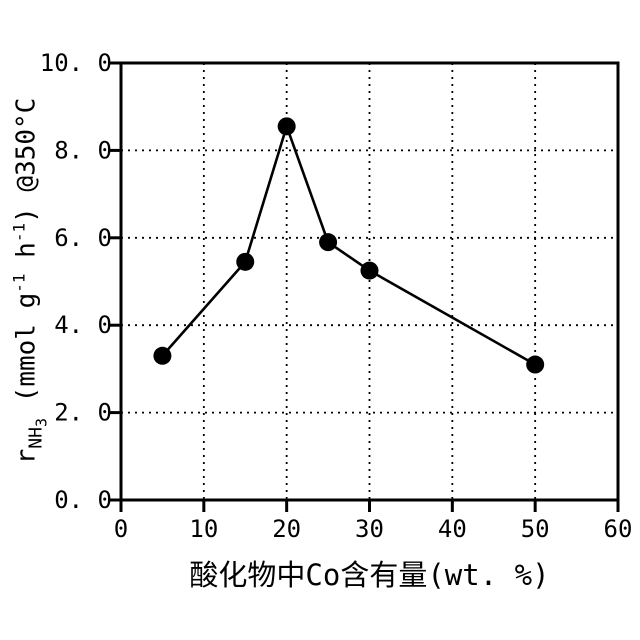 This screenshot has height=640, width=640. I want to click on x-tick-label: 50, so click(535, 529).